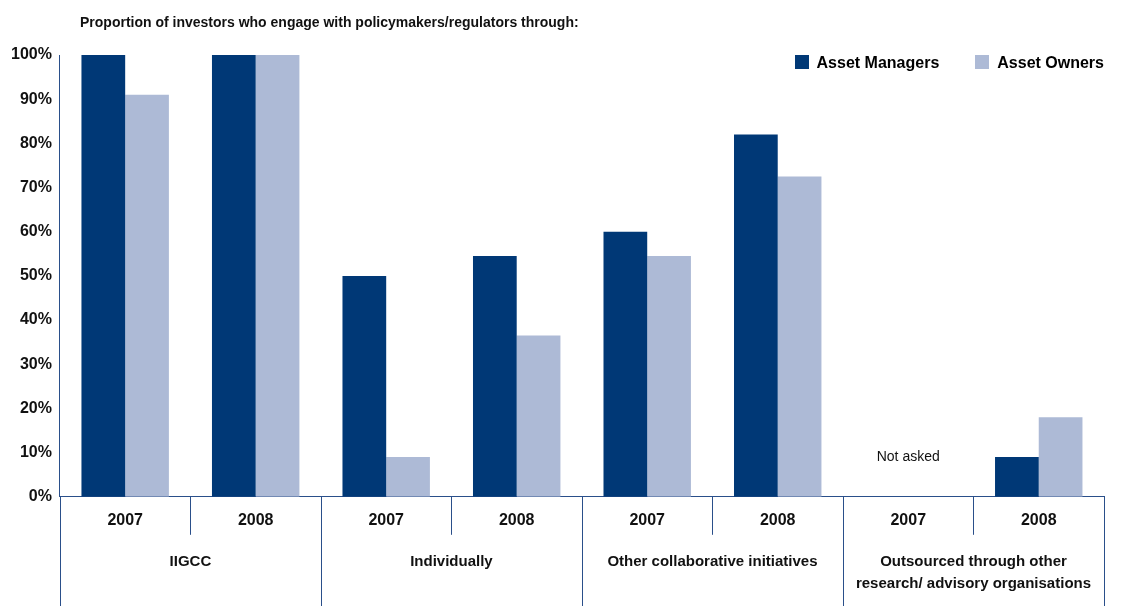  What do you see at coordinates (877, 63) in the screenshot?
I see `legend-label: Asset Managers` at bounding box center [877, 63].